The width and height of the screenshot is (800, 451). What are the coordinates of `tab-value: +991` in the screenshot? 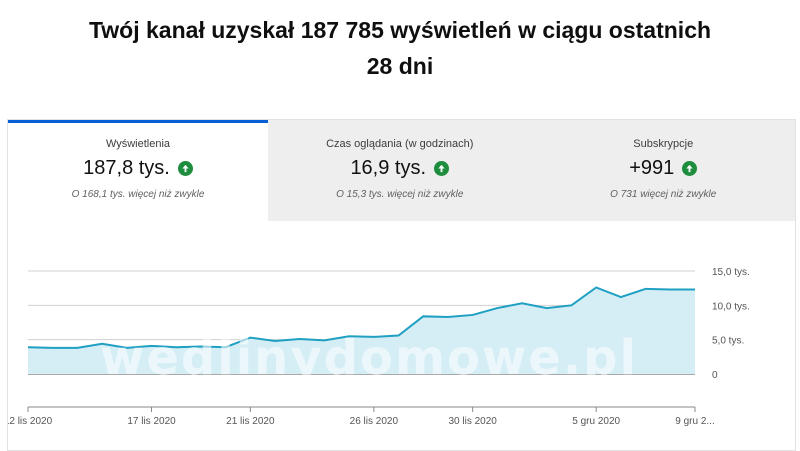 It's located at (651, 168).